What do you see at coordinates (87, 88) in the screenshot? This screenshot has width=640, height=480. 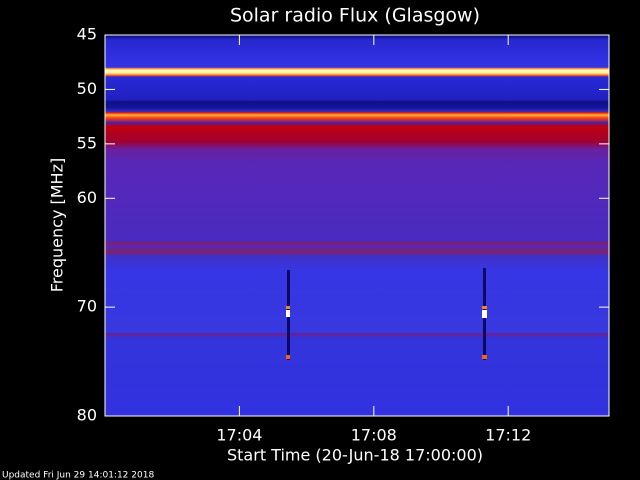 I see `y-tick-label: 50` at bounding box center [87, 88].